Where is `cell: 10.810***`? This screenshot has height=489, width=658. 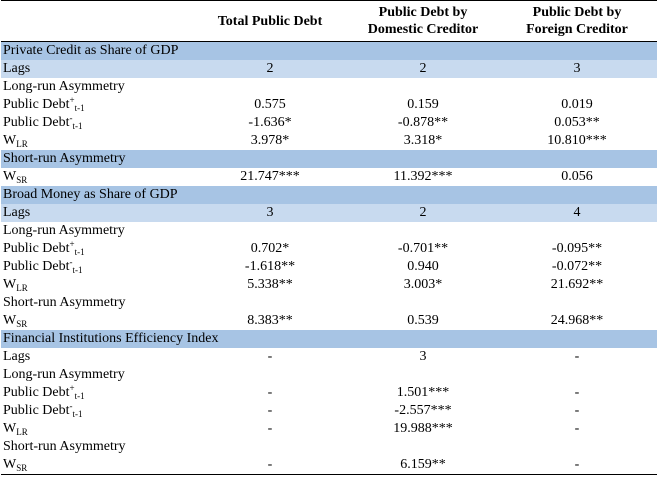 cell: 10.810*** is located at coordinates (577, 140).